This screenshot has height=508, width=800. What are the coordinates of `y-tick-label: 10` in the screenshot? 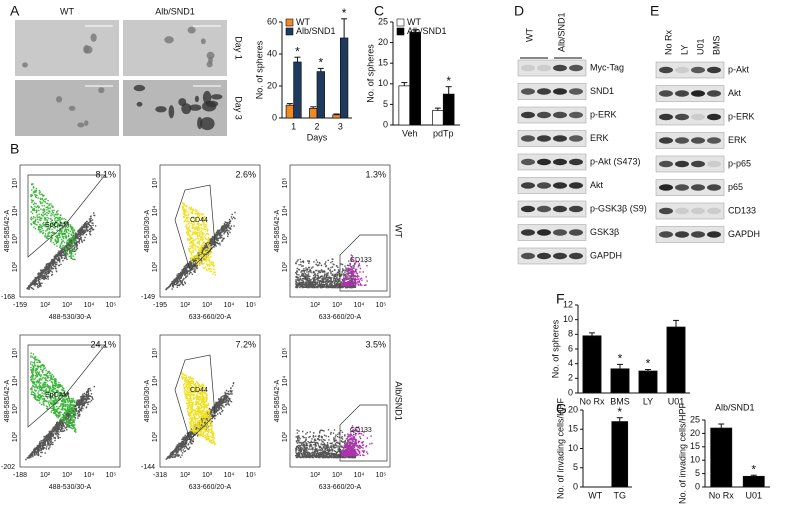 It's located at (383, 83).